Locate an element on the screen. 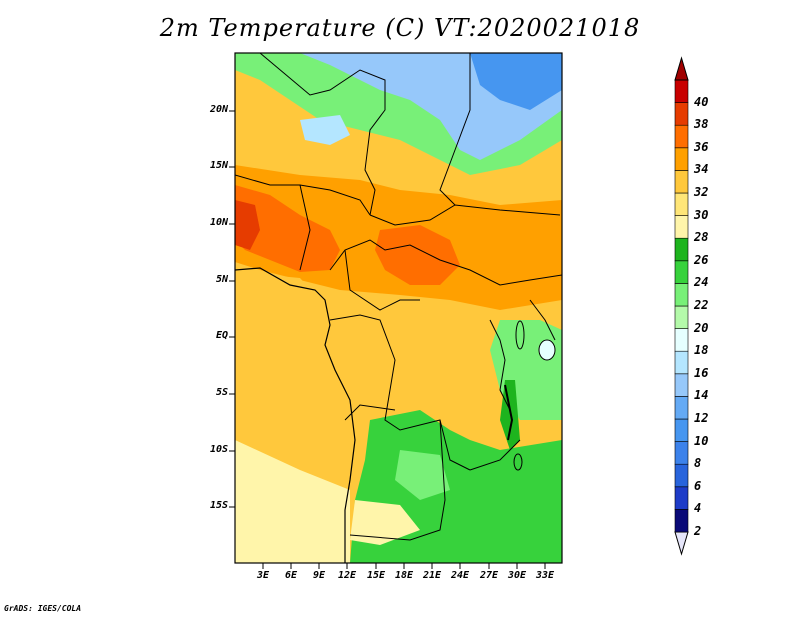 The height and width of the screenshot is (618, 800). lat-label: EQ is located at coordinates (221, 335).